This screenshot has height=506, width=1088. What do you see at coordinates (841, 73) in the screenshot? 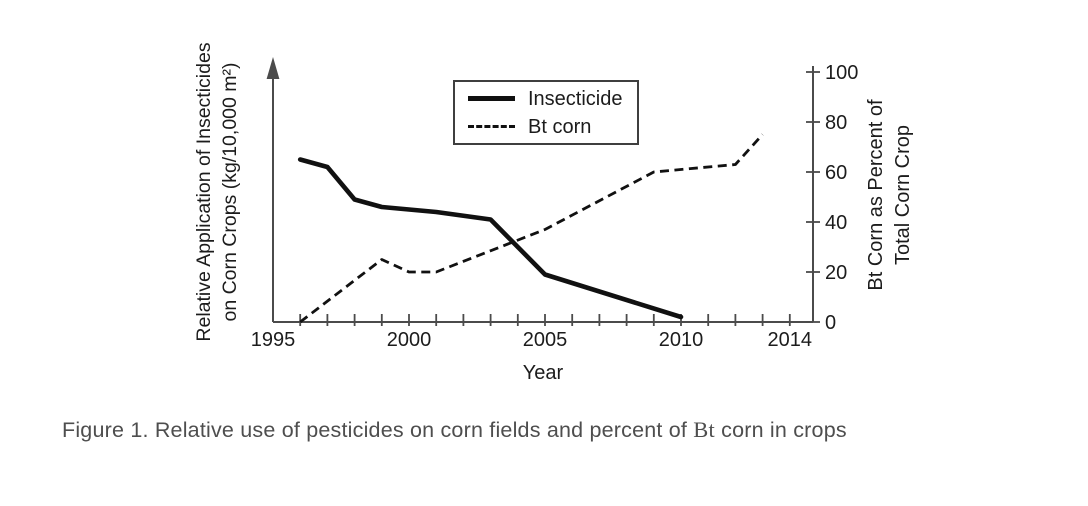
I see `right-y-tick-label: 100` at bounding box center [841, 73].